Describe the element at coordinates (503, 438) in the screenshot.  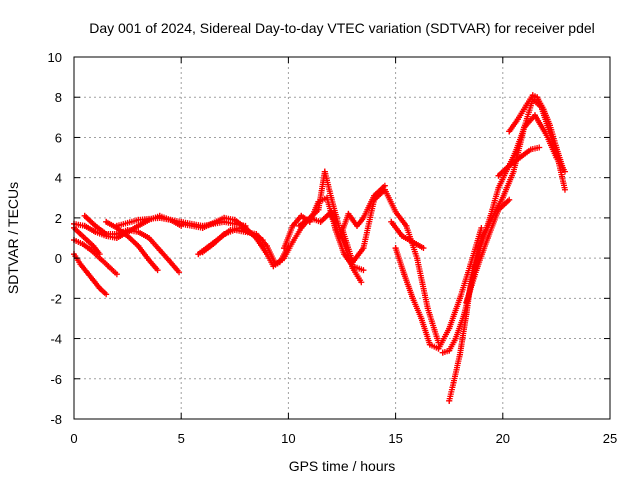
I see `x-tick-label: 20` at that location.